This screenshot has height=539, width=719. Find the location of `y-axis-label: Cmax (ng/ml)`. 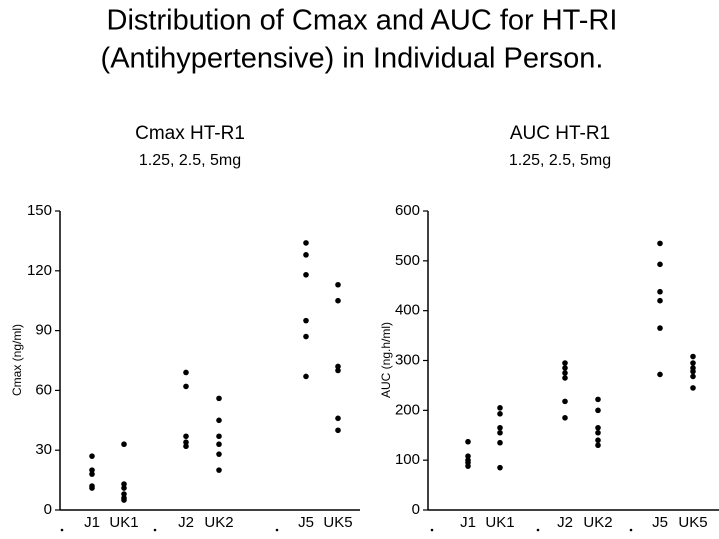

y-axis-label: Cmax (ng/ml) is located at coordinates (17, 360).